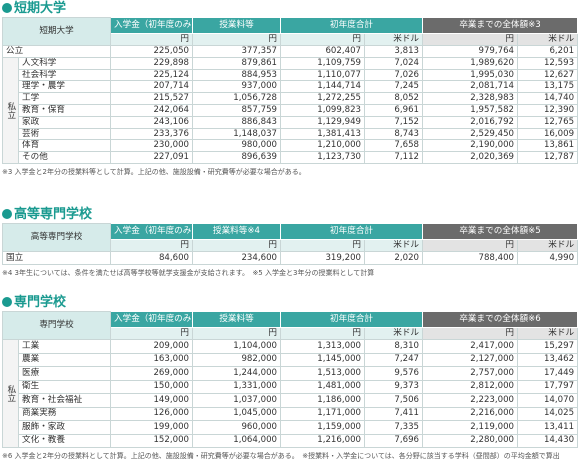 This screenshot has height=475, width=579. What do you see at coordinates (394, 400) in the screenshot?
I see `cell: 7,506` at bounding box center [394, 400].